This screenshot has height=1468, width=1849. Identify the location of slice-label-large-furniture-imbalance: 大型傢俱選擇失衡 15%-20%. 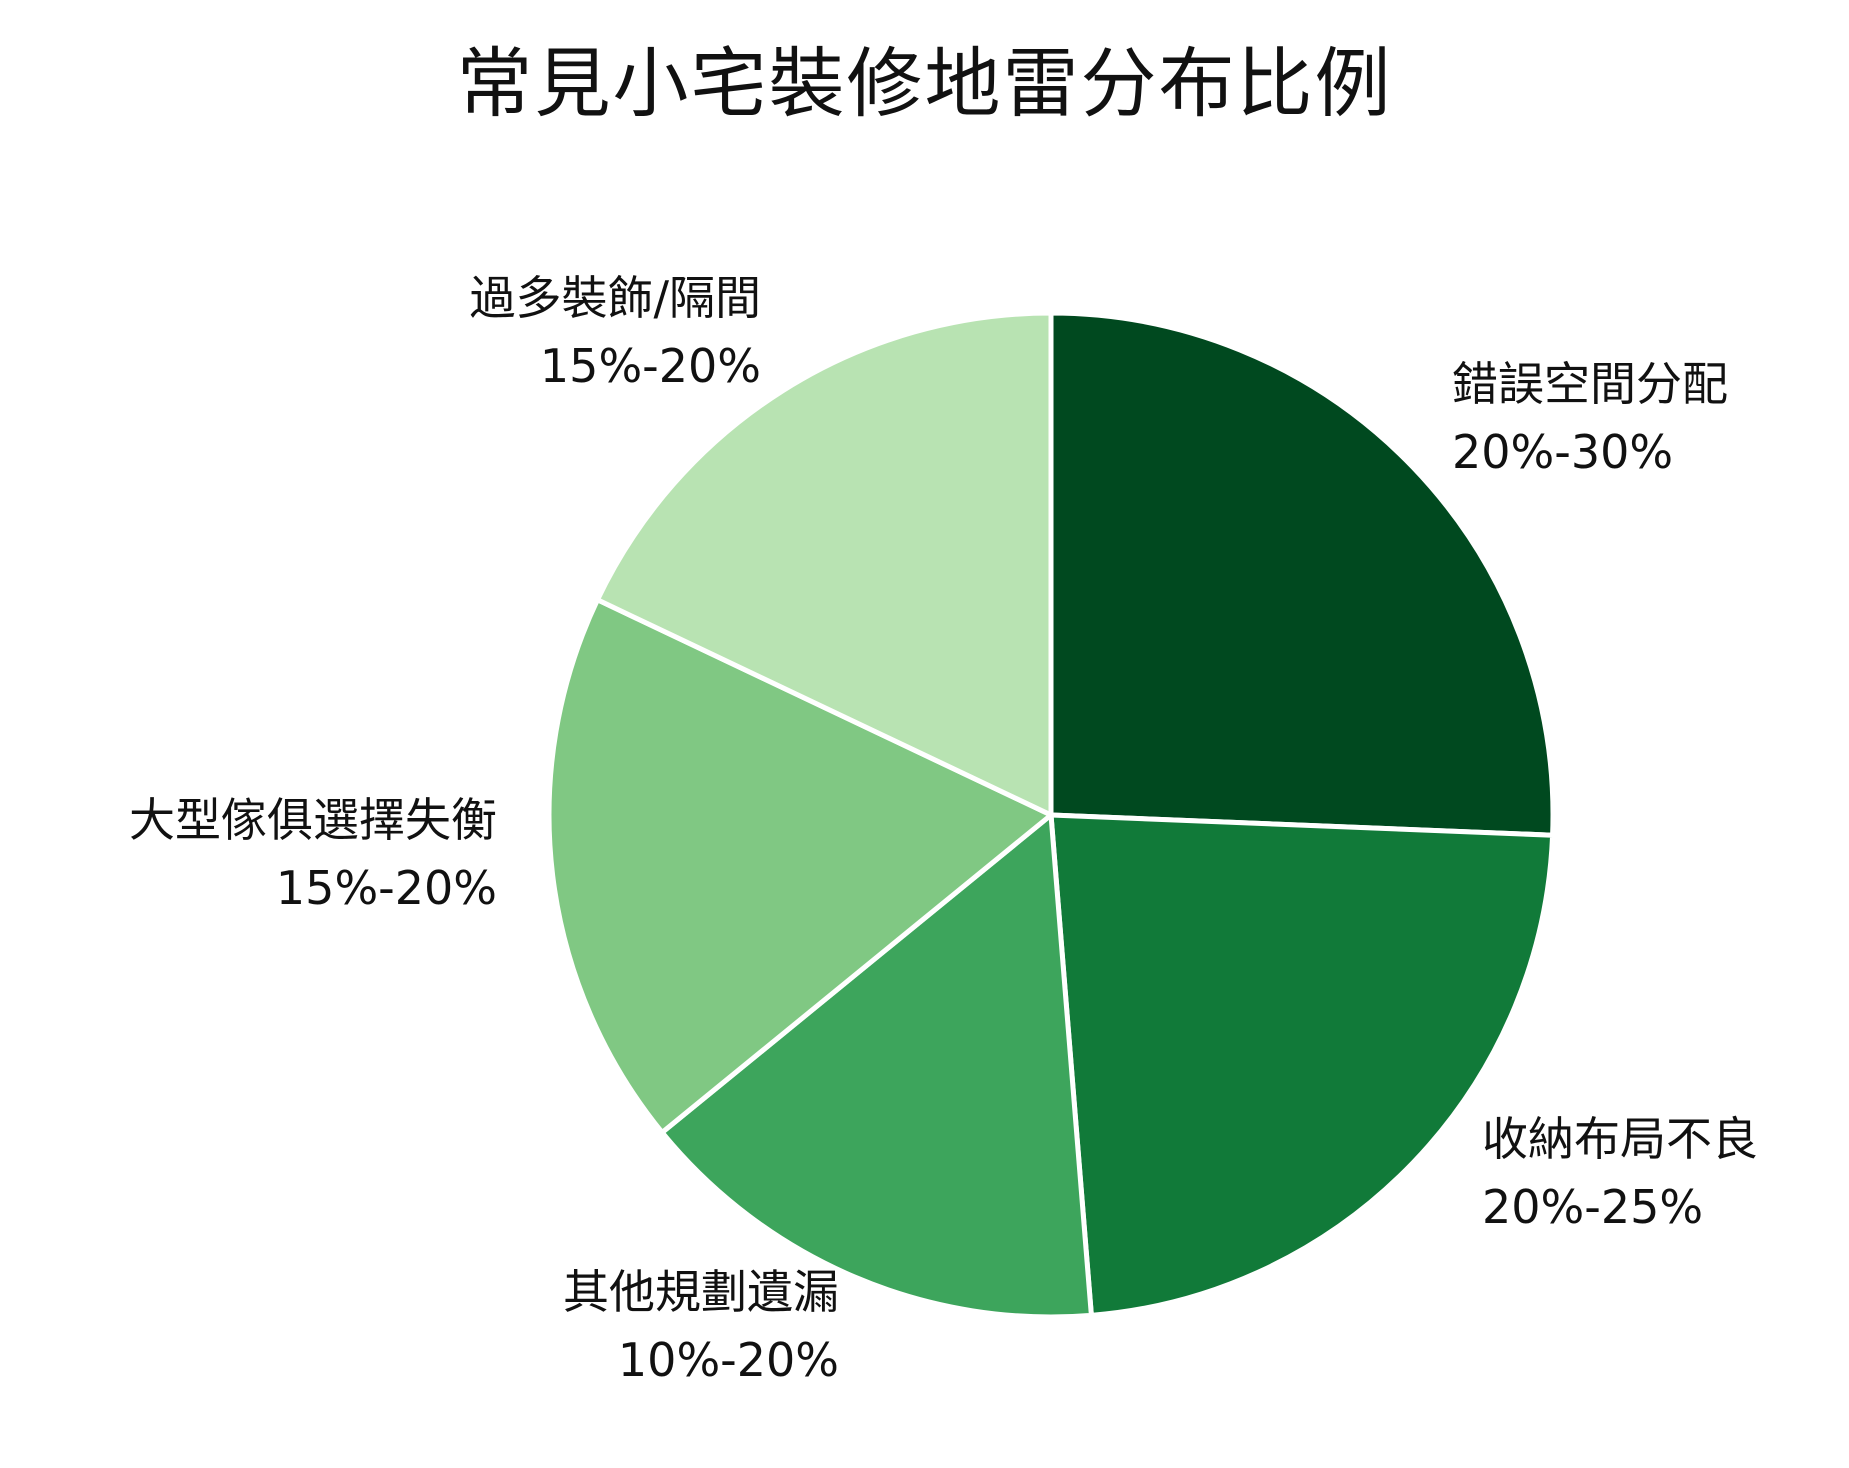
(313, 854).